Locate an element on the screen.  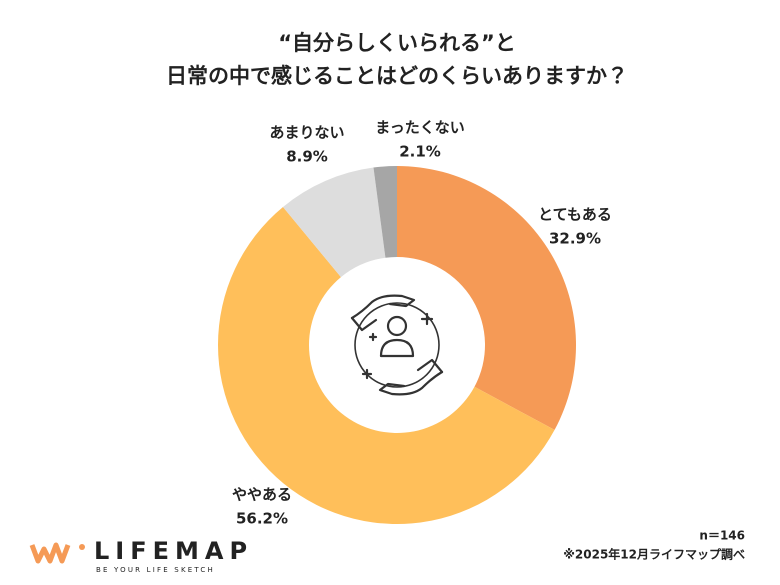
logo: LIFEMAP BE YOUR LIFE SKETCH is located at coordinates (141, 555).